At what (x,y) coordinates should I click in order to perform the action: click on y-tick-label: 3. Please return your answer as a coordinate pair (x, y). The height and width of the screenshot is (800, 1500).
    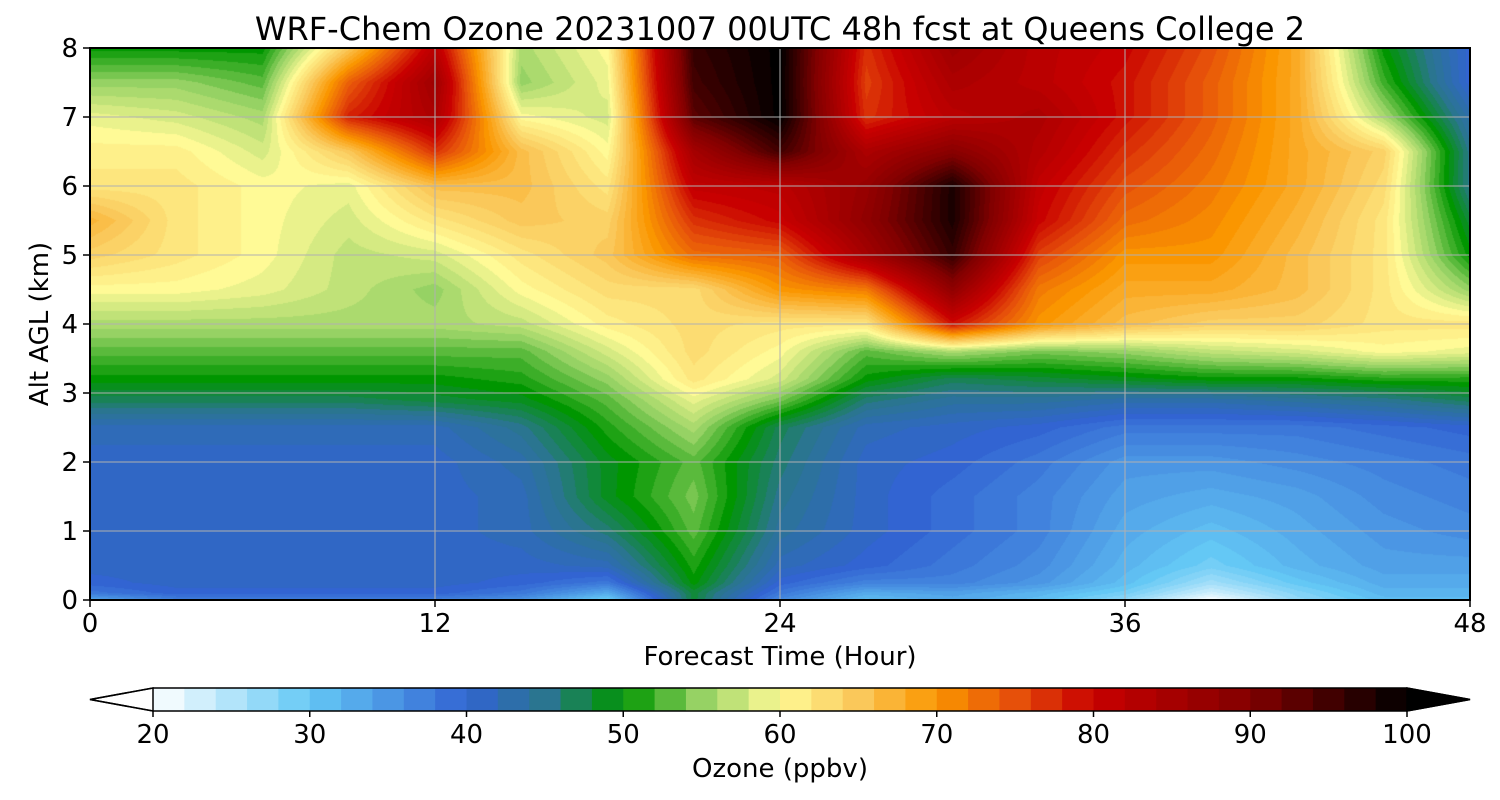
    Looking at the image, I should click on (69, 394).